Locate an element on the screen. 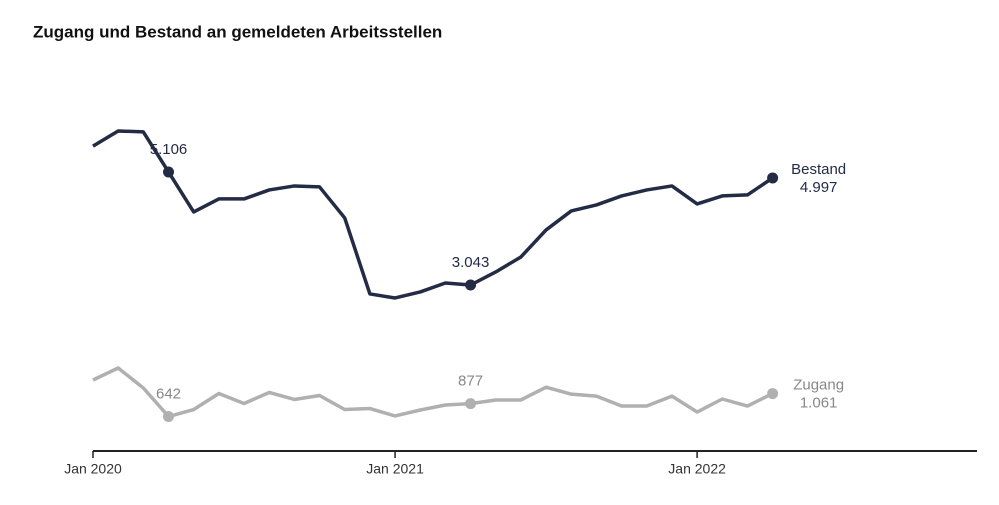 The width and height of the screenshot is (999, 505). series-name: Bestand is located at coordinates (818, 169).